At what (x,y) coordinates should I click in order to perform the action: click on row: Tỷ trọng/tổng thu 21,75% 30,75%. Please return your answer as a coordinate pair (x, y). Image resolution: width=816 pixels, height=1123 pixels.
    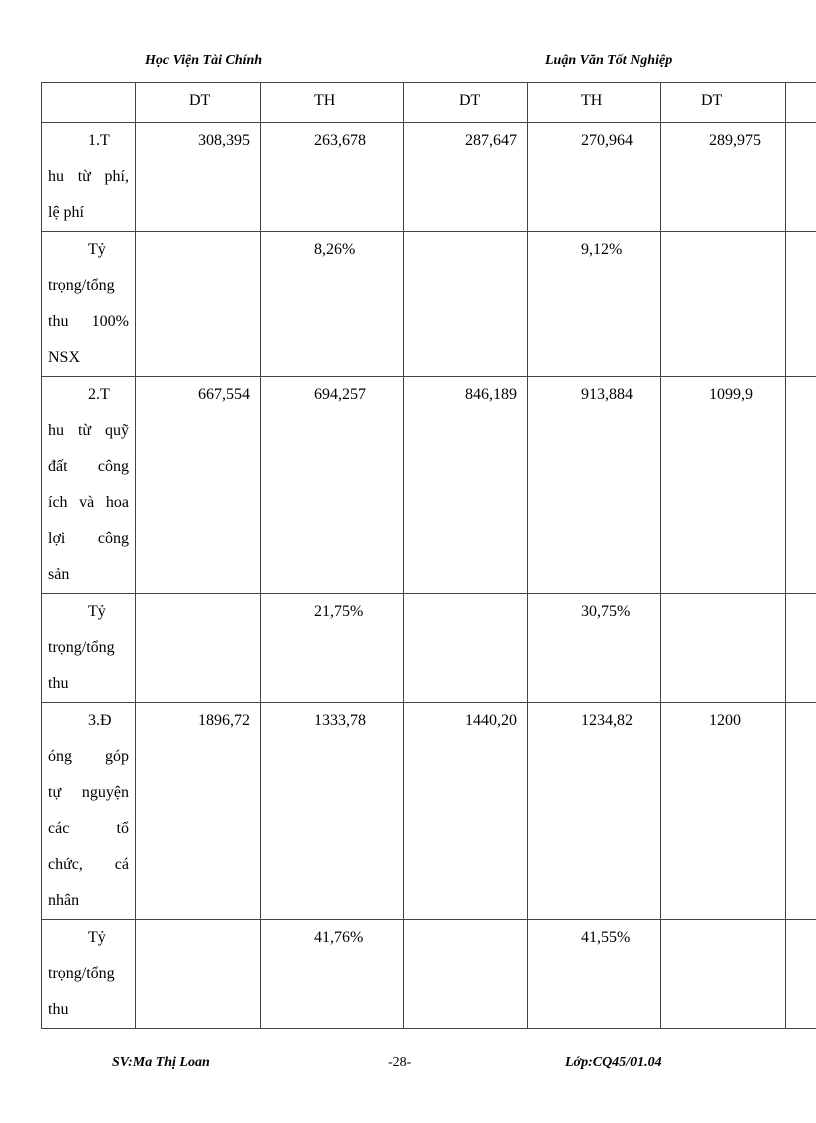
    Looking at the image, I should click on (428, 648).